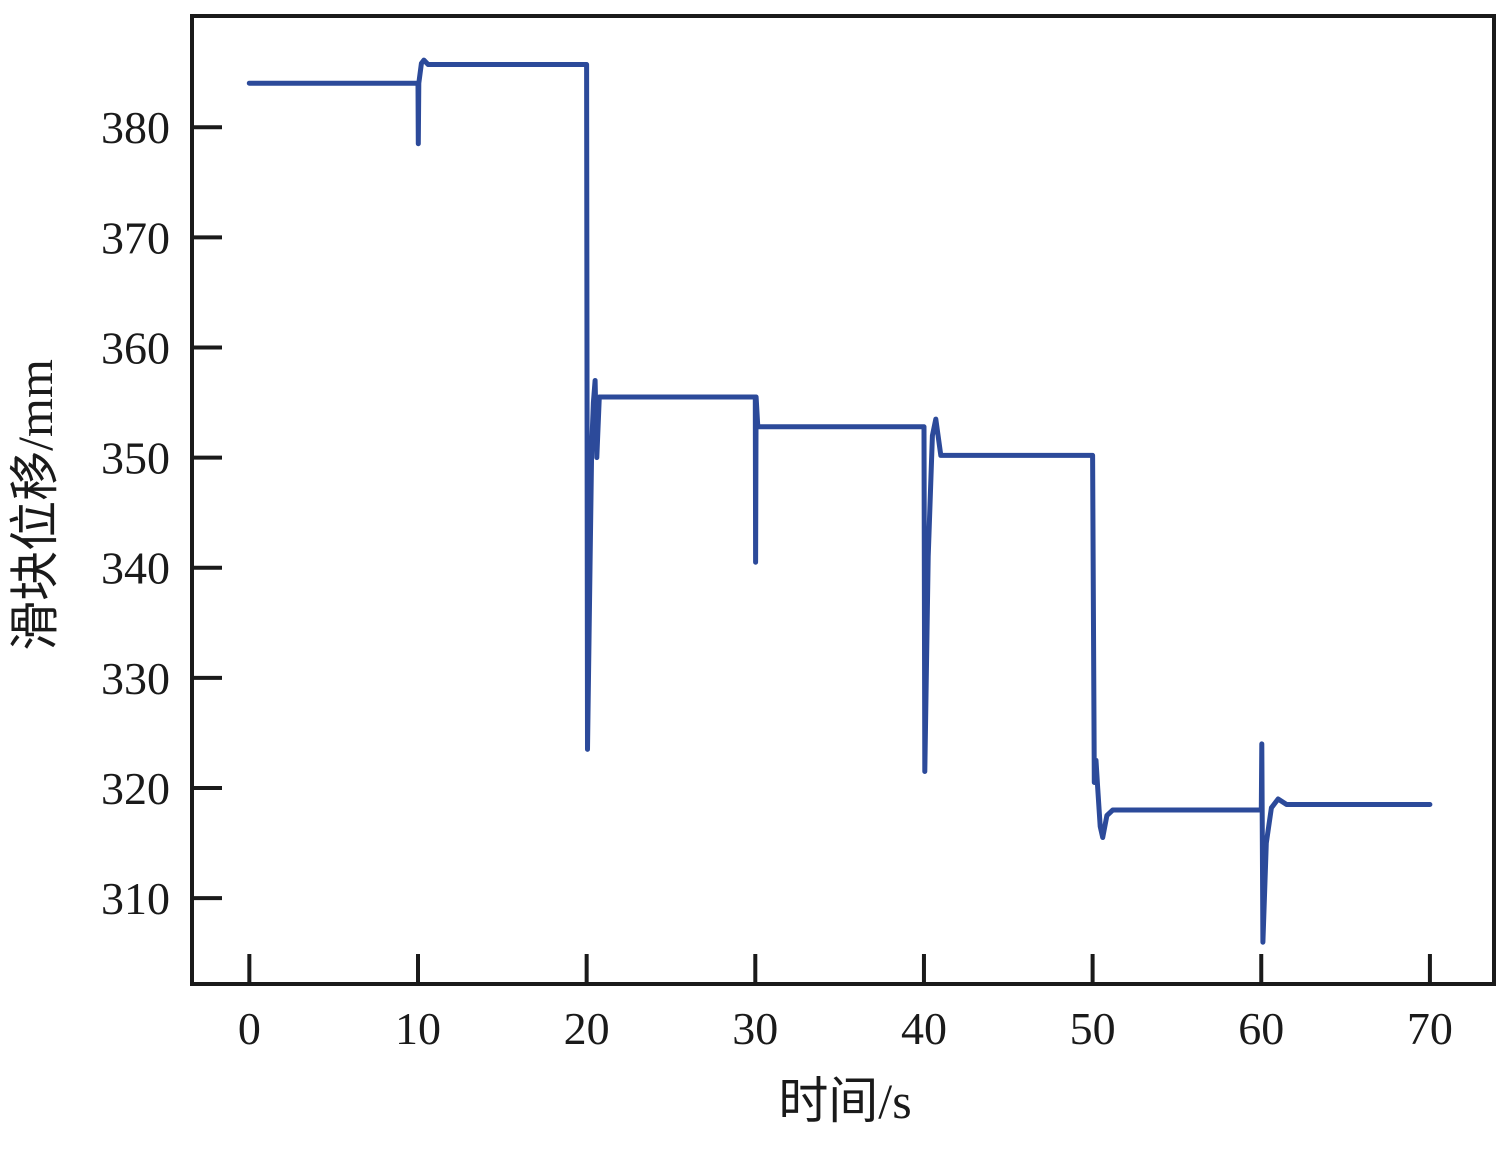 Image resolution: width=1499 pixels, height=1169 pixels. What do you see at coordinates (135, 568) in the screenshot?
I see `y-tick-label: 340` at bounding box center [135, 568].